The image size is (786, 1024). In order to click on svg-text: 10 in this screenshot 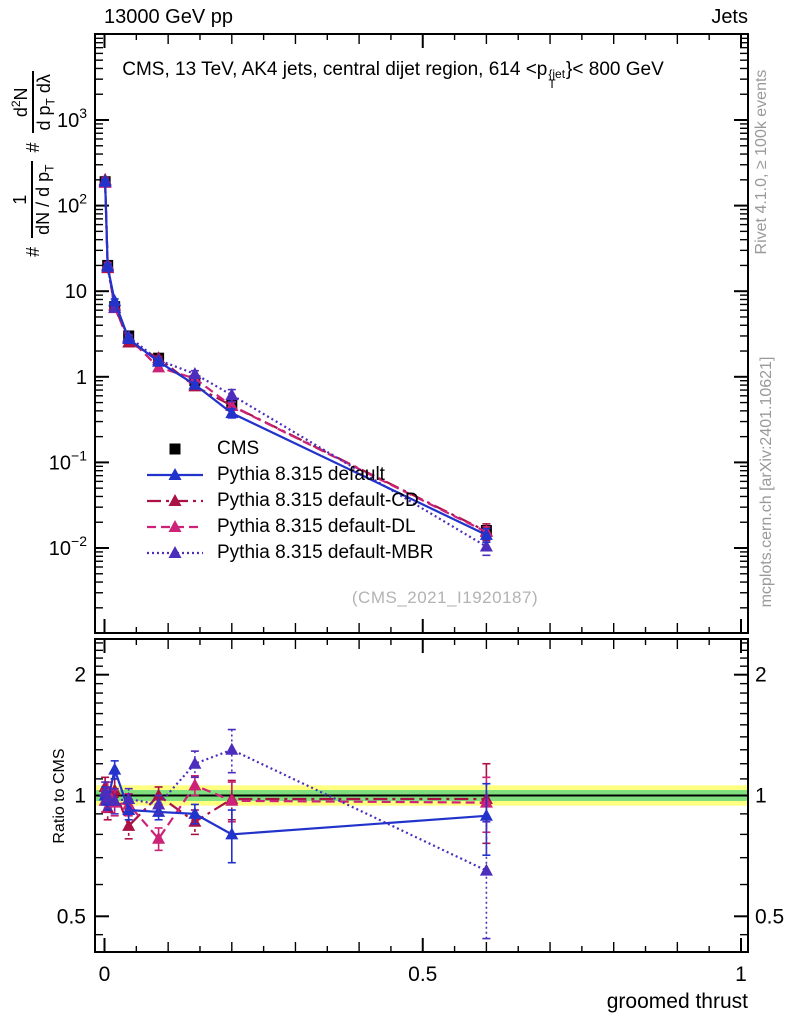, I will do `click(76, 292)`.